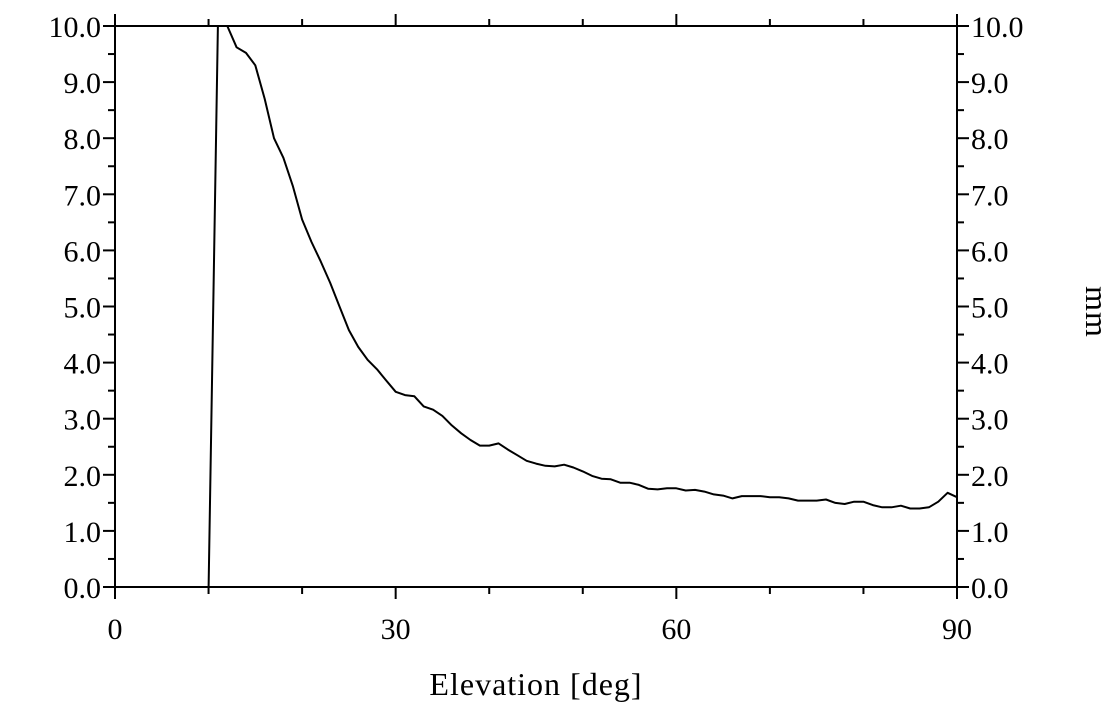 This screenshot has height=703, width=1113. I want to click on y-tick-label-left: 1.0, so click(83, 532).